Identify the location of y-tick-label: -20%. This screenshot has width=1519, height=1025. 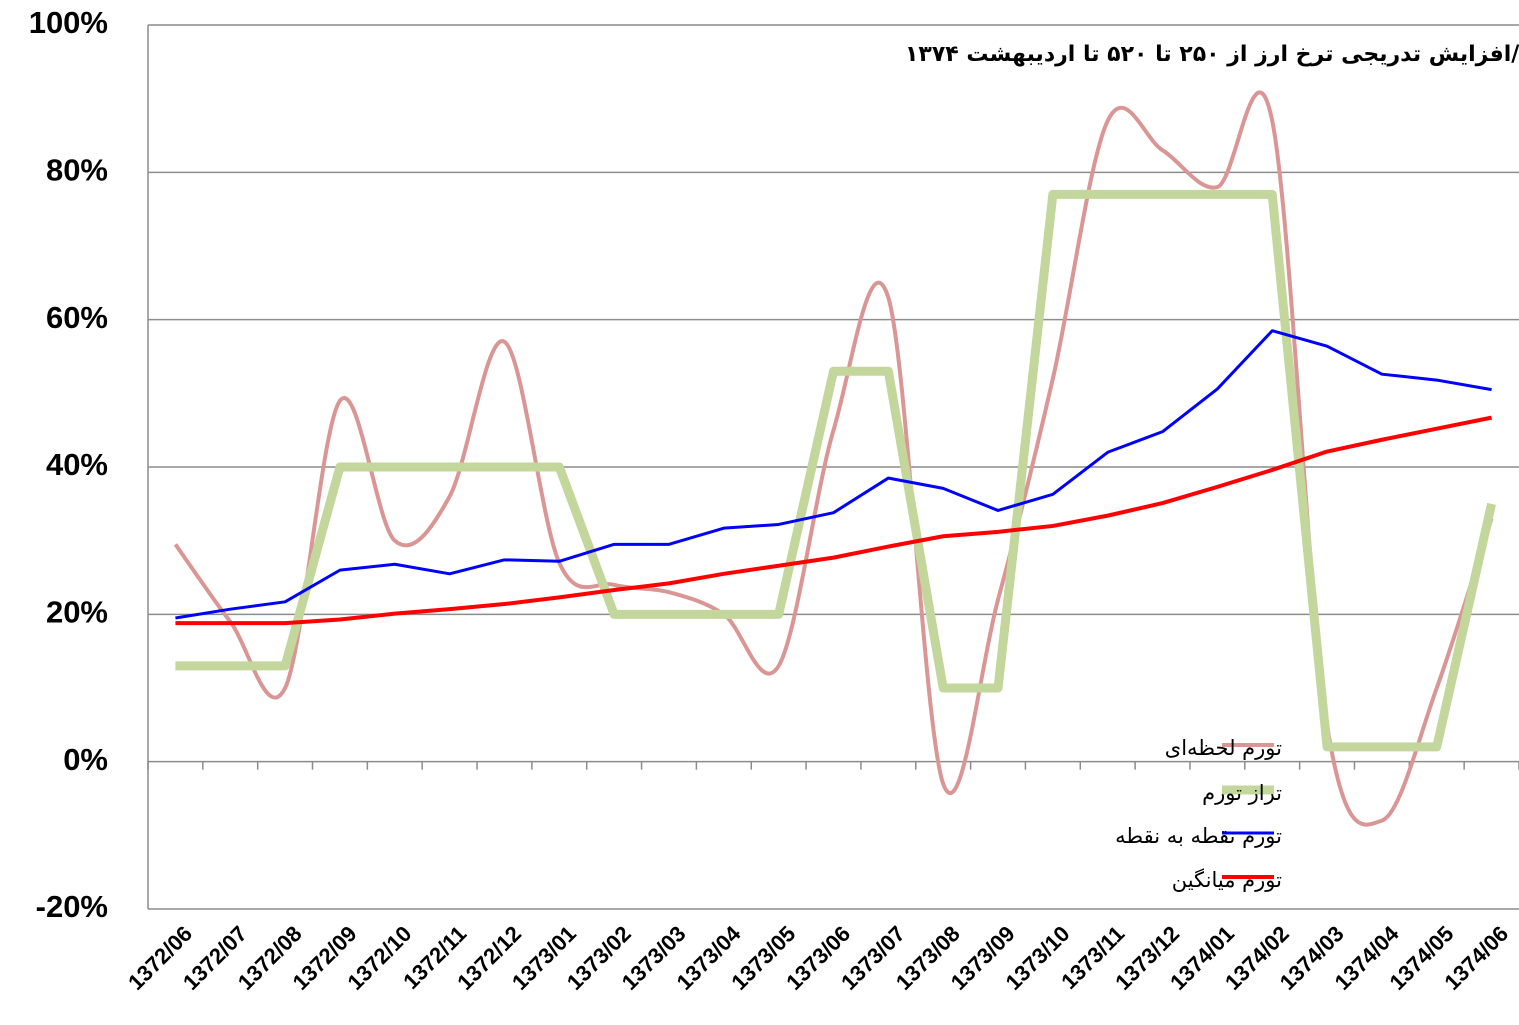
(72, 906).